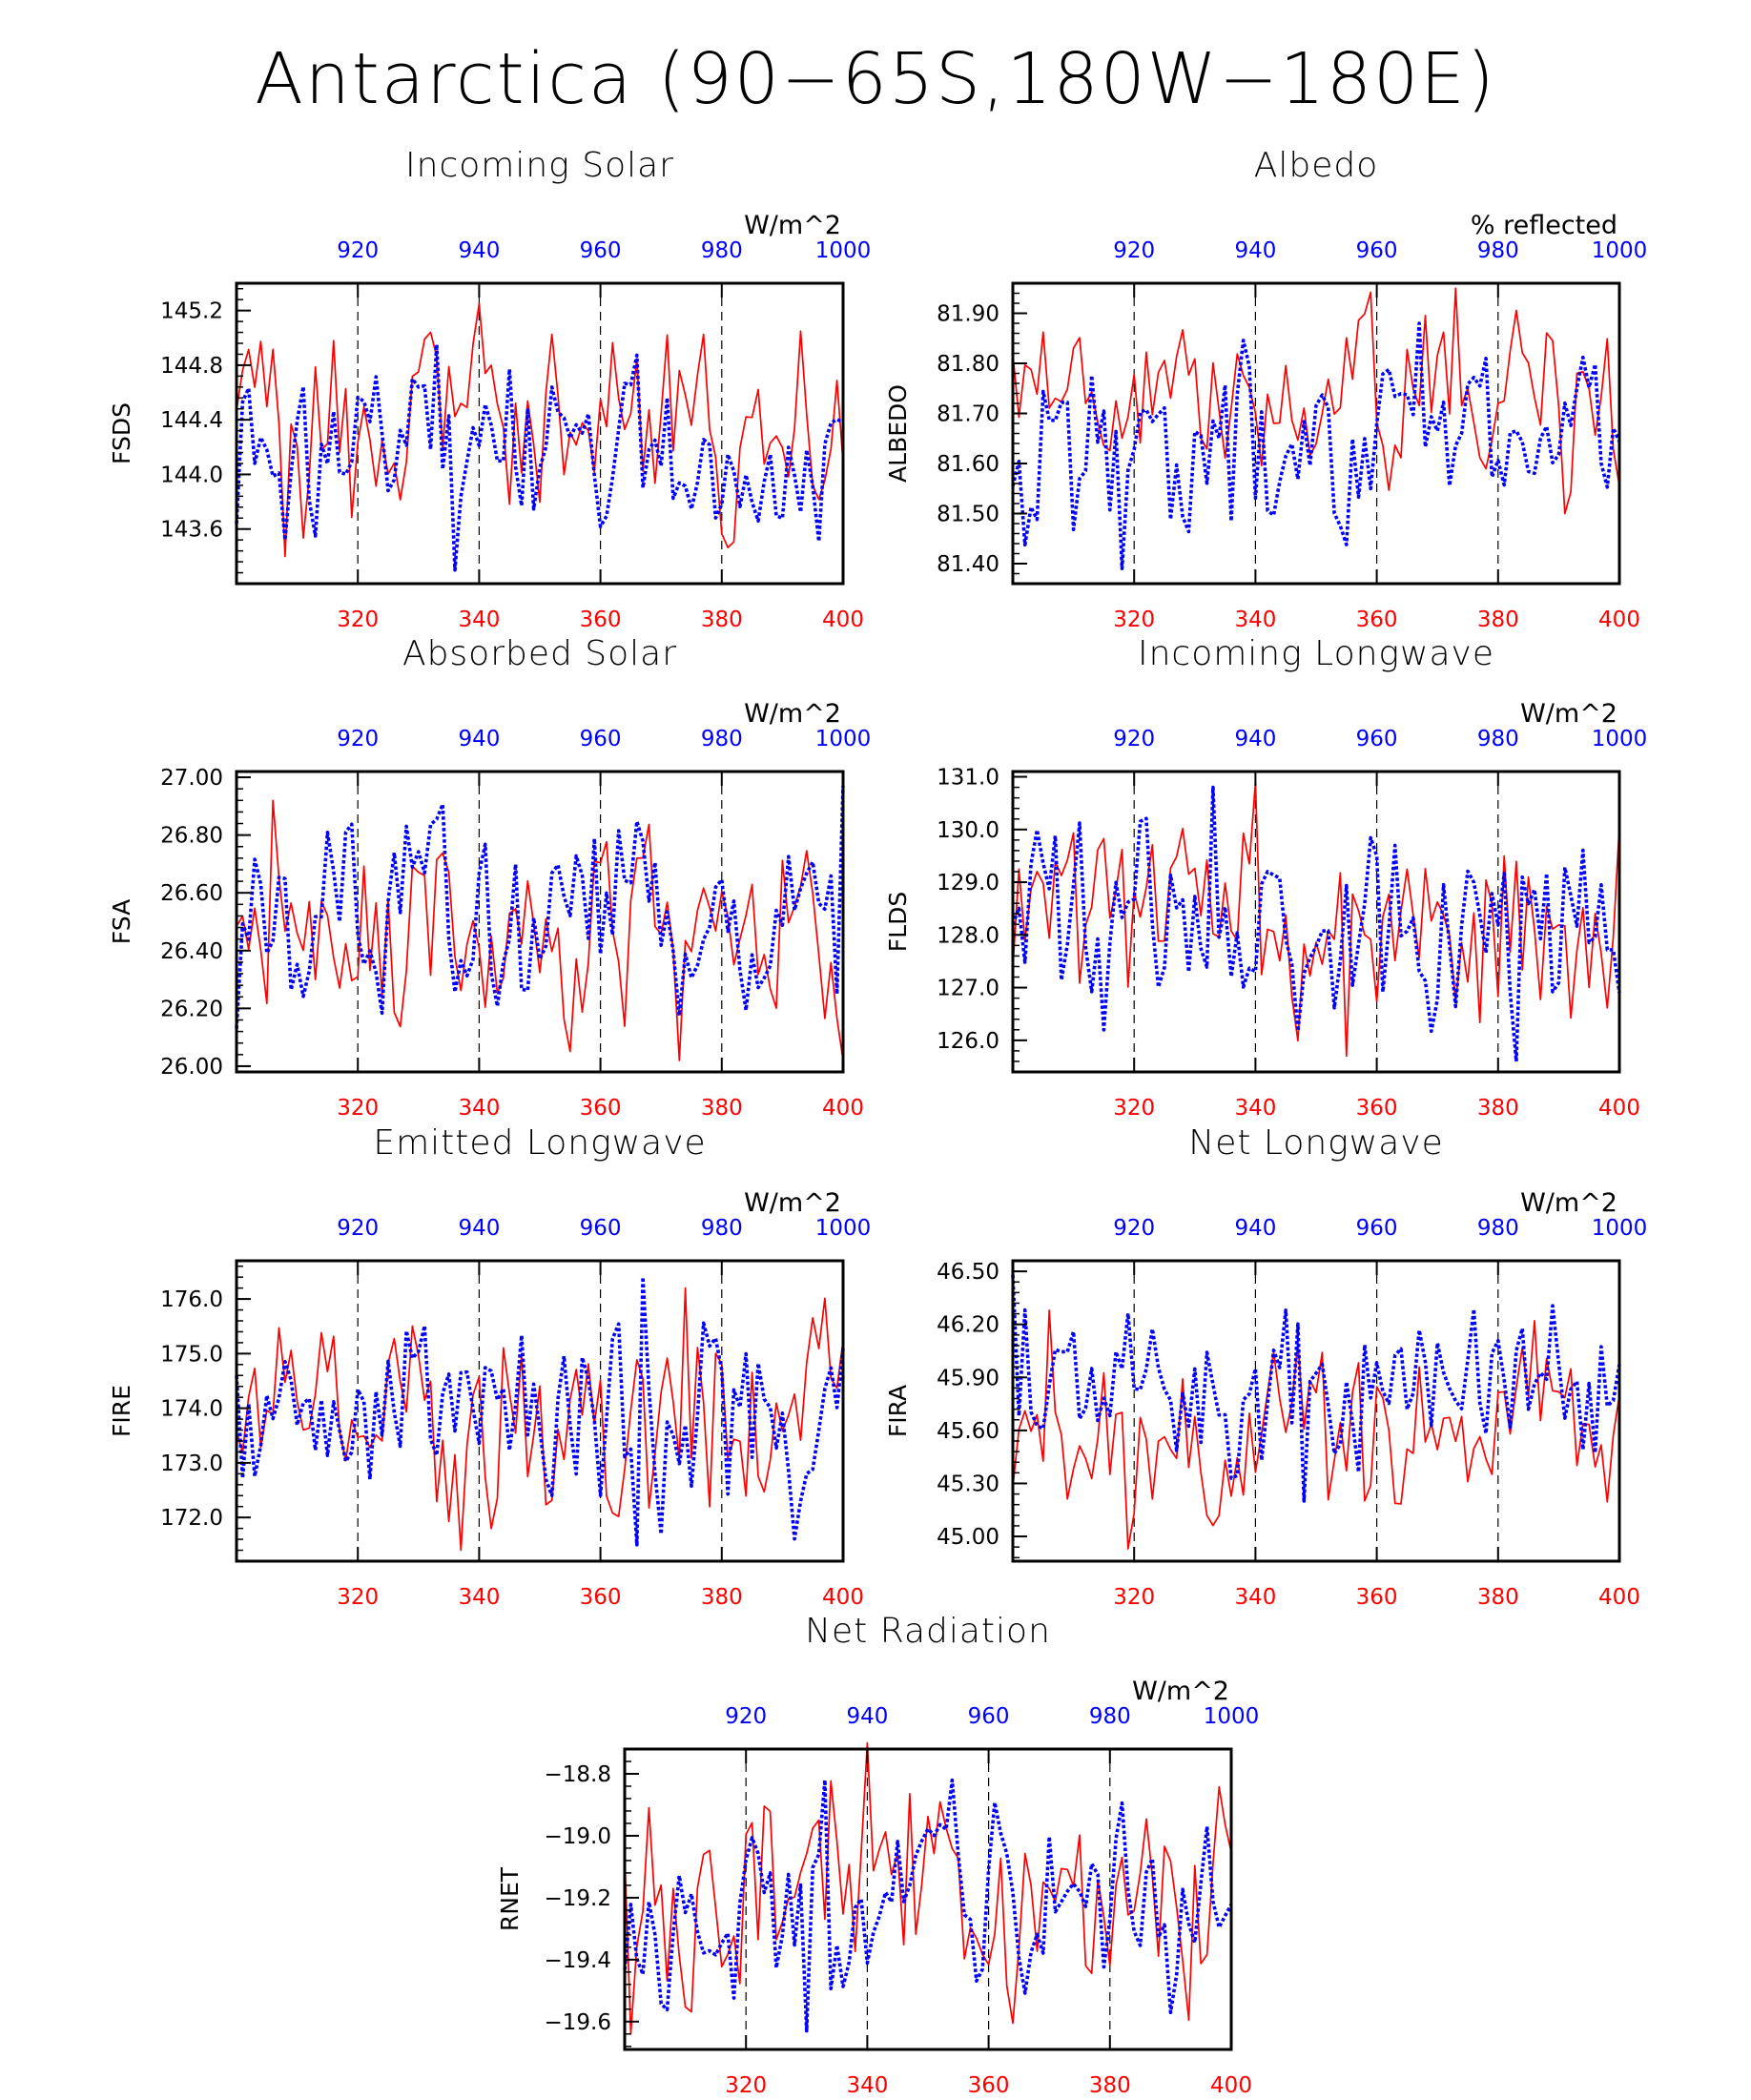  Describe the element at coordinates (968, 935) in the screenshot. I see `y-tick-label: 128.0` at that location.